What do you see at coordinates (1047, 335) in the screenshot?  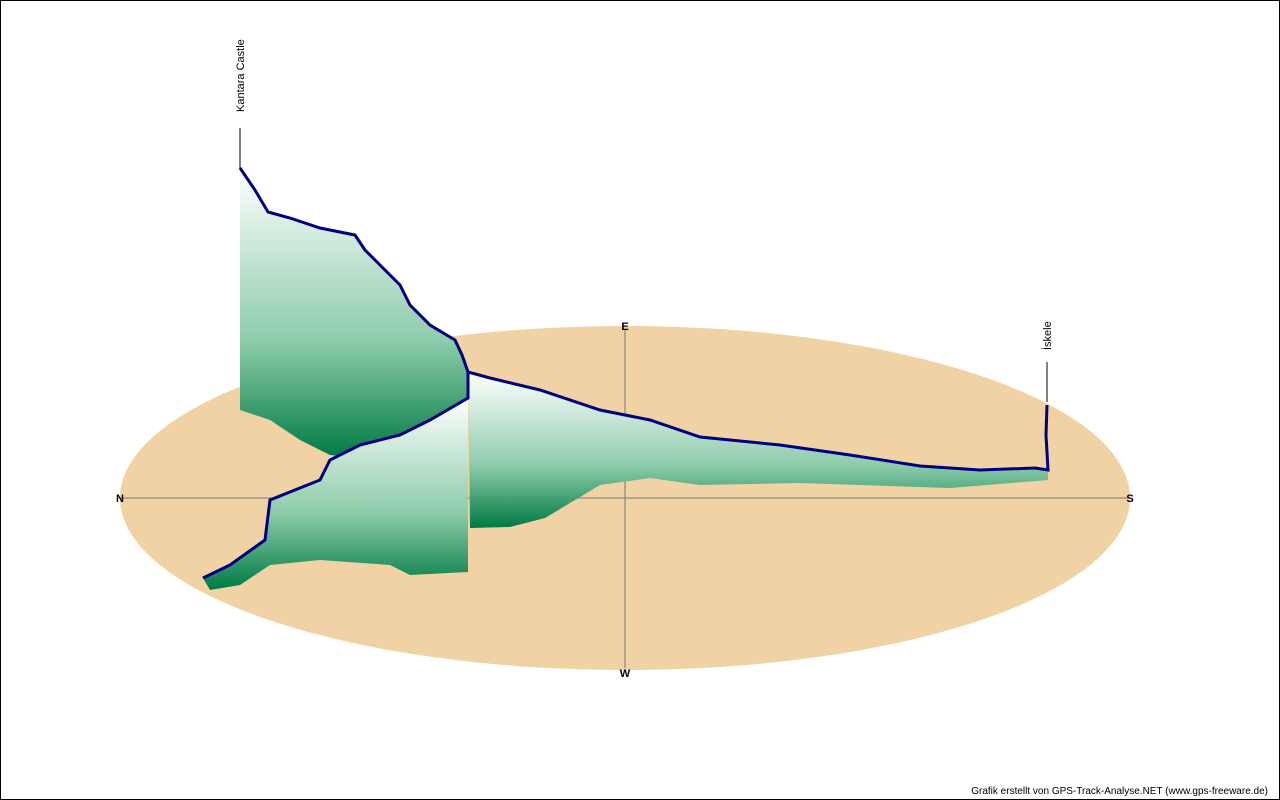 I see `waypoint-label: İskele` at bounding box center [1047, 335].